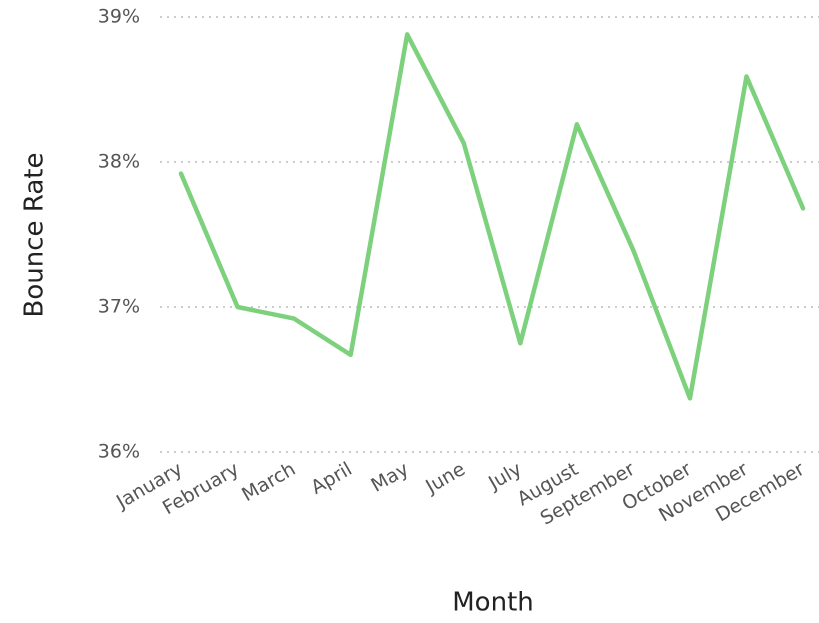 Image resolution: width=819 pixels, height=623 pixels. Describe the element at coordinates (389, 477) in the screenshot. I see `x-tick-label: May` at that location.